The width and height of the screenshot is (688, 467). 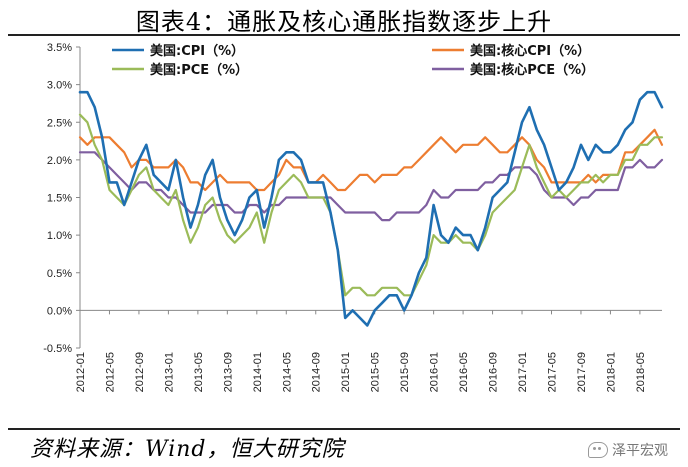 I want to click on x-tick-label: 2013-09, so click(x=228, y=372).